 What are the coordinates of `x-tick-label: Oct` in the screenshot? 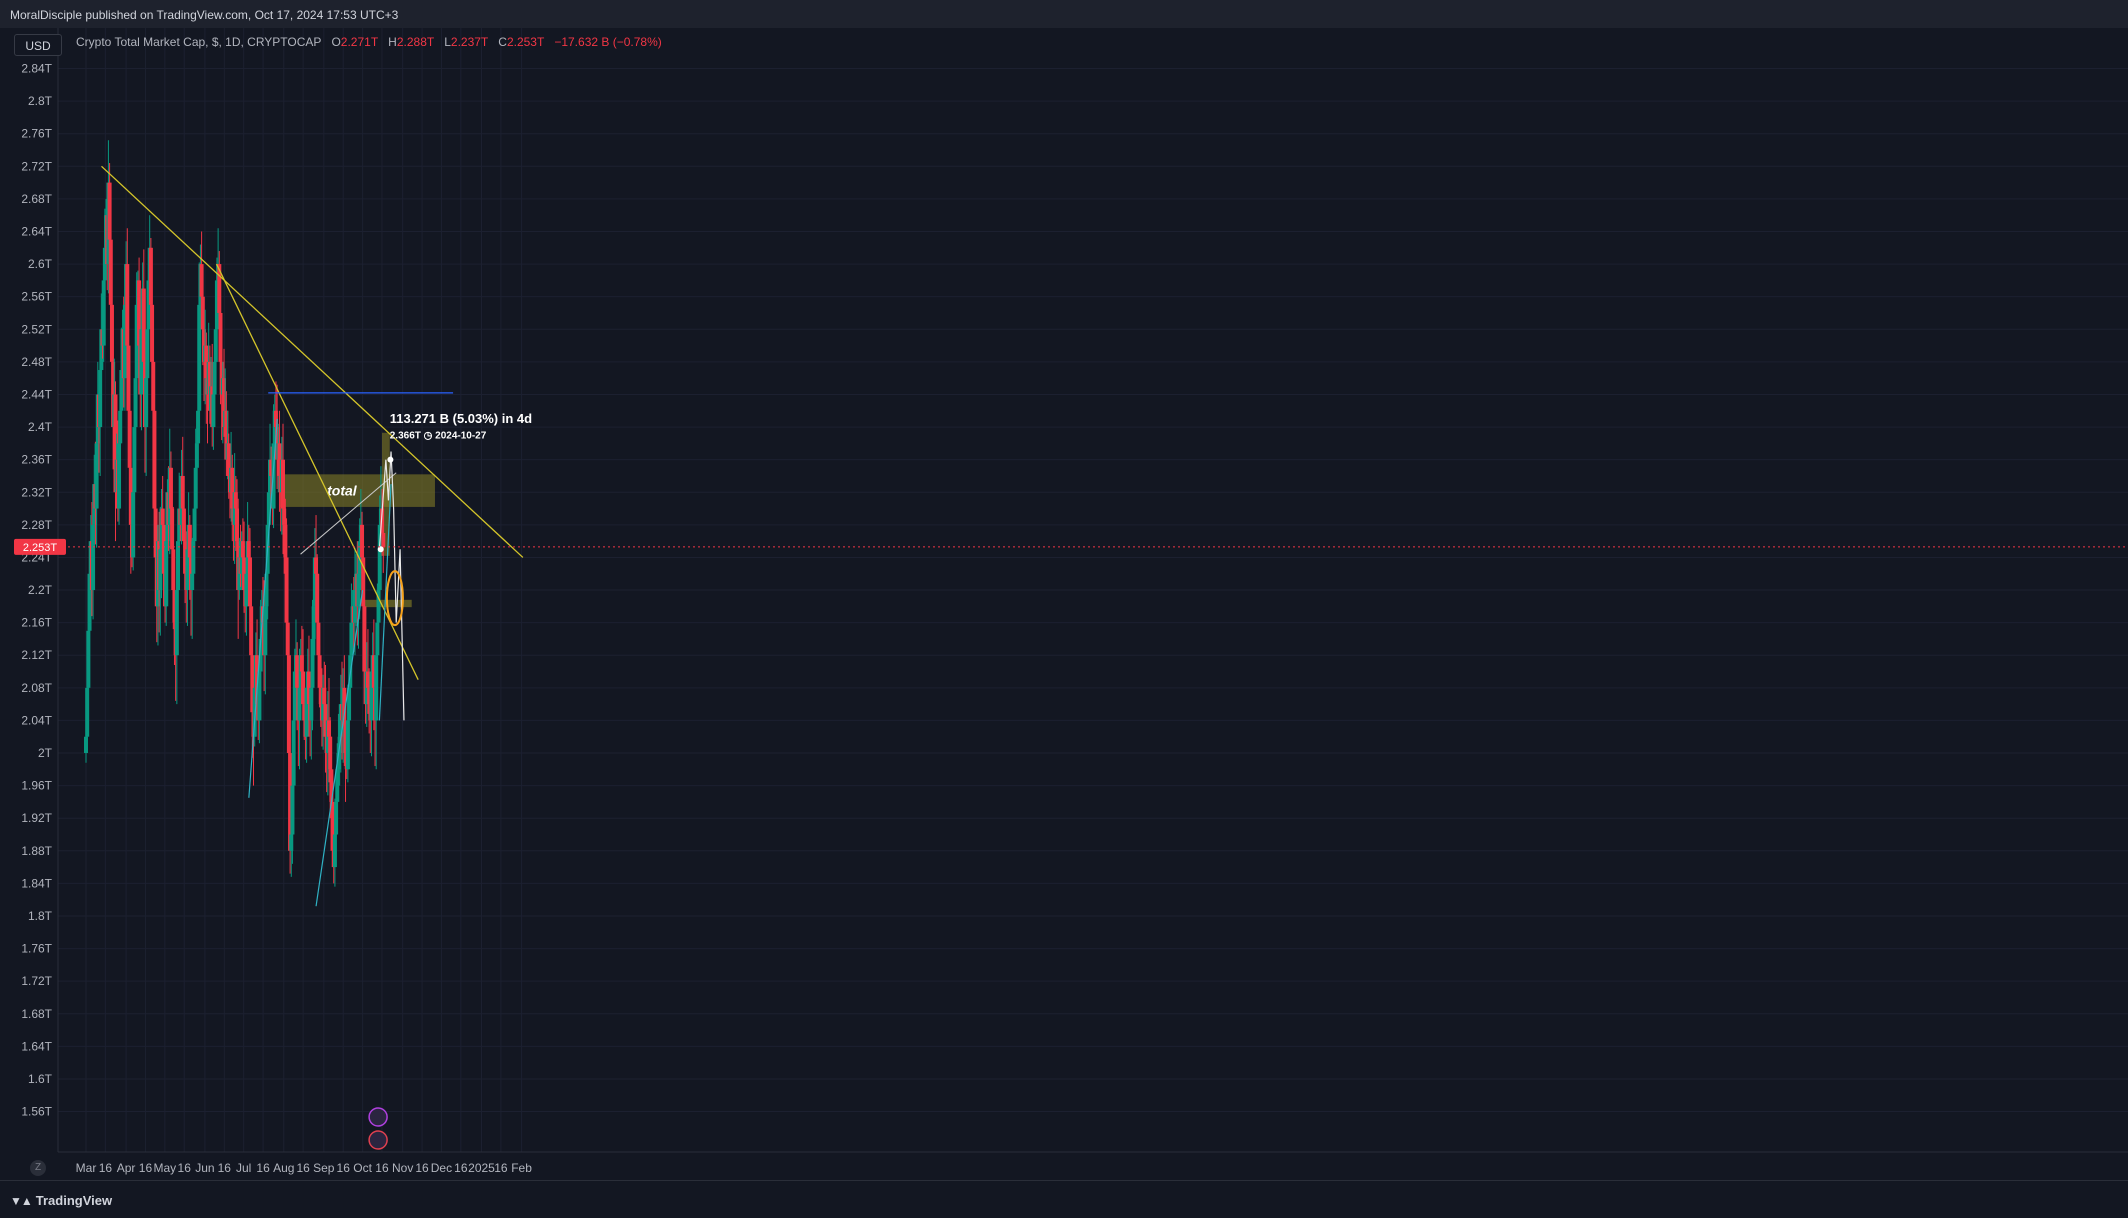 It's located at (362, 1168).